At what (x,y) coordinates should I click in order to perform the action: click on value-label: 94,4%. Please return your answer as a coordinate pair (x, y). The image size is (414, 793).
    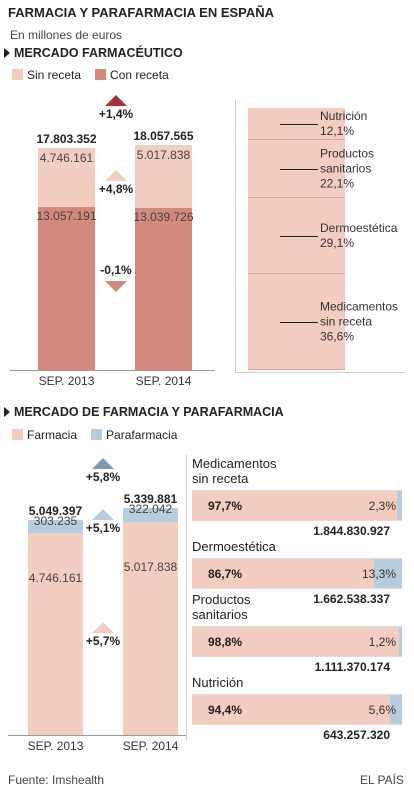
    Looking at the image, I should click on (225, 710).